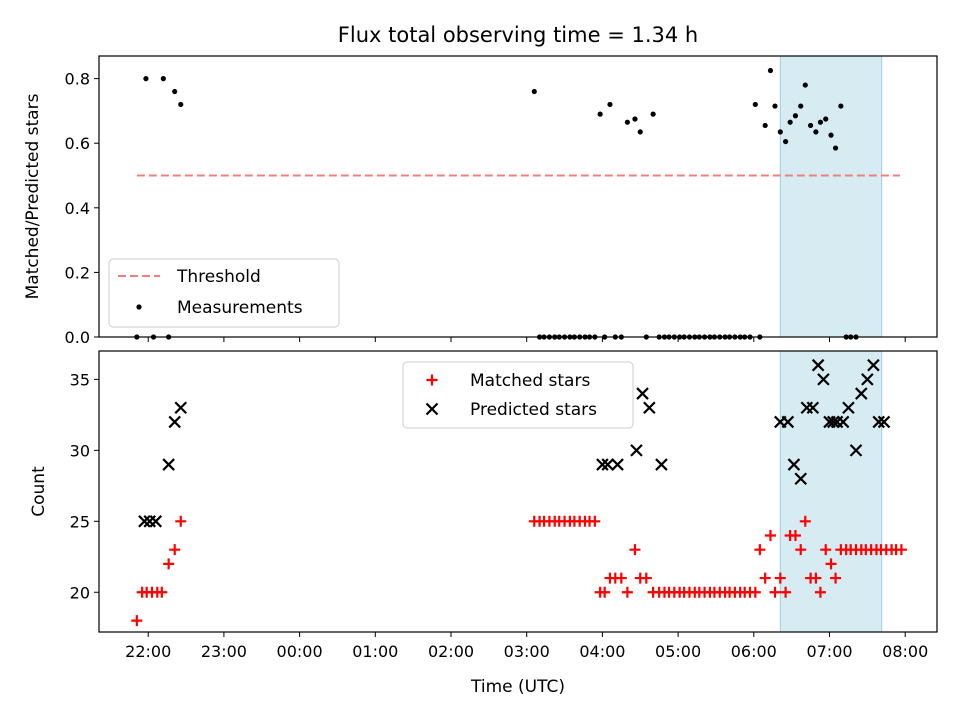 This screenshot has width=960, height=720. I want to click on y-tick-label: 30, so click(80, 450).